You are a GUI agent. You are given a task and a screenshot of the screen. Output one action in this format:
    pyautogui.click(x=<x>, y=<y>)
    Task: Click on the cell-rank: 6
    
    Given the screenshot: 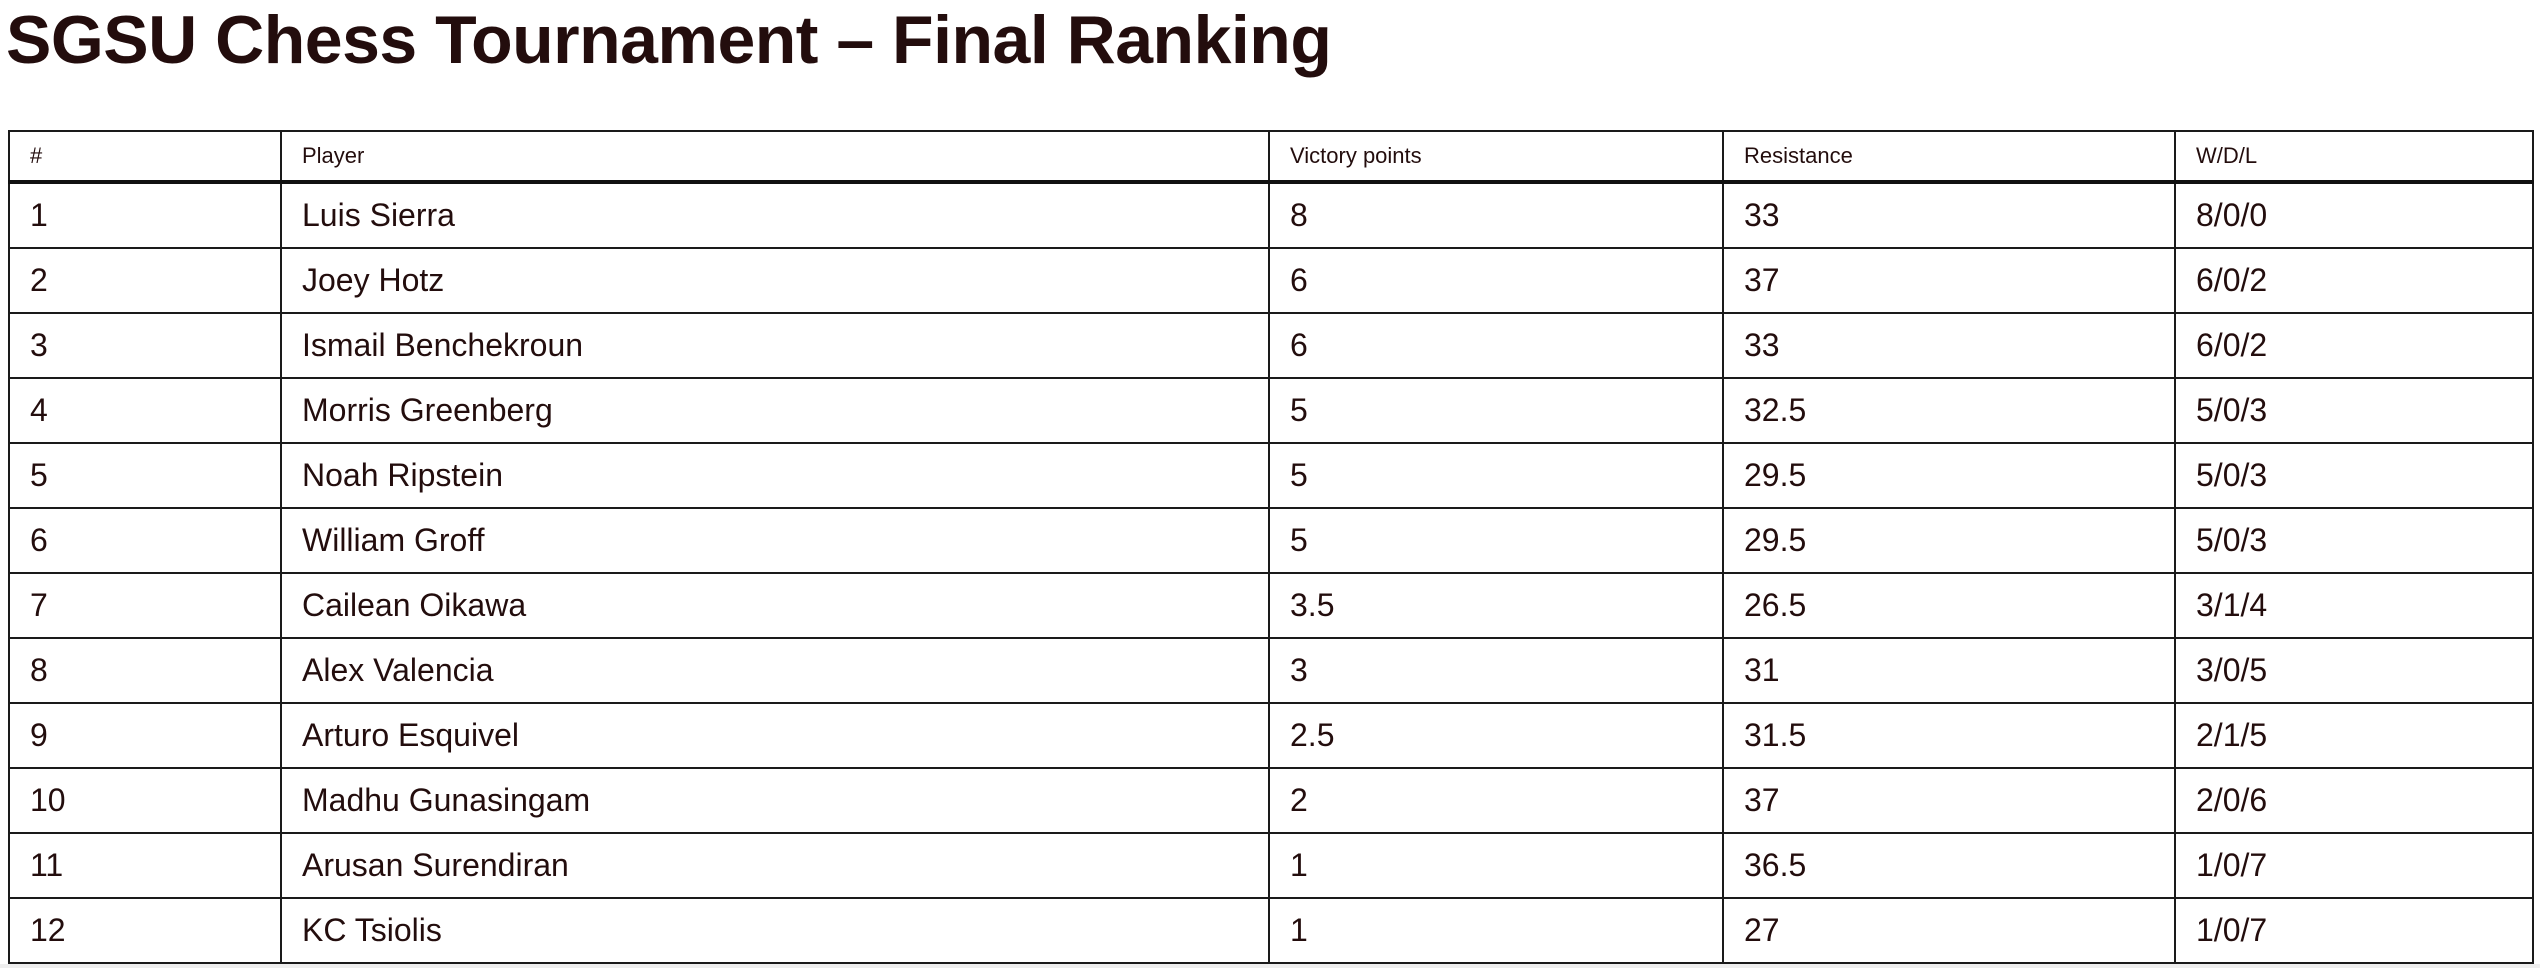 What is the action you would take?
    pyautogui.click(x=145, y=540)
    